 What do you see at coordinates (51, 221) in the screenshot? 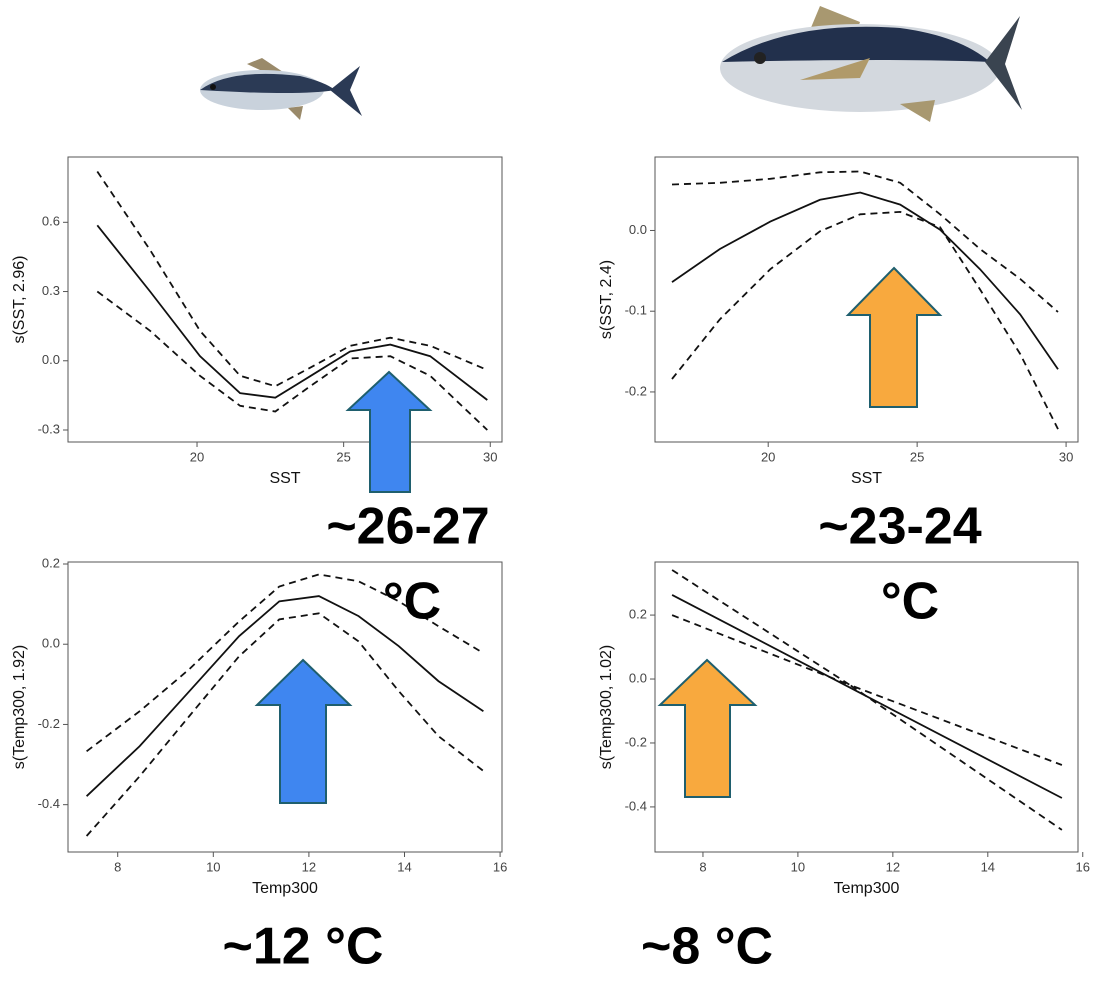
I see `y-tick-label: 0.6` at bounding box center [51, 221].